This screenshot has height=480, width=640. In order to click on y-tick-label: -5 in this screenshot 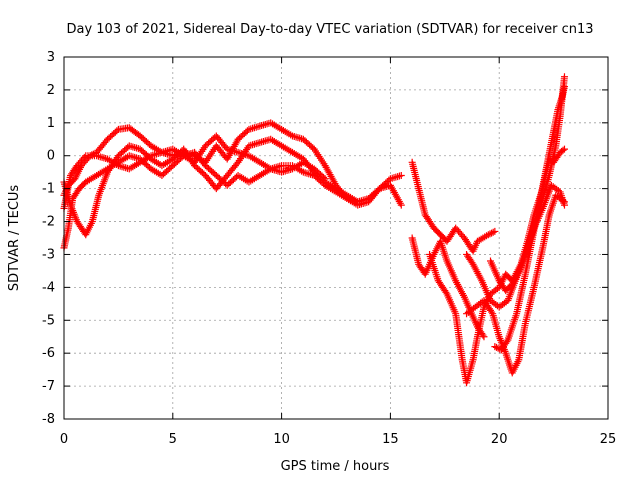, I will do `click(48, 320)`.